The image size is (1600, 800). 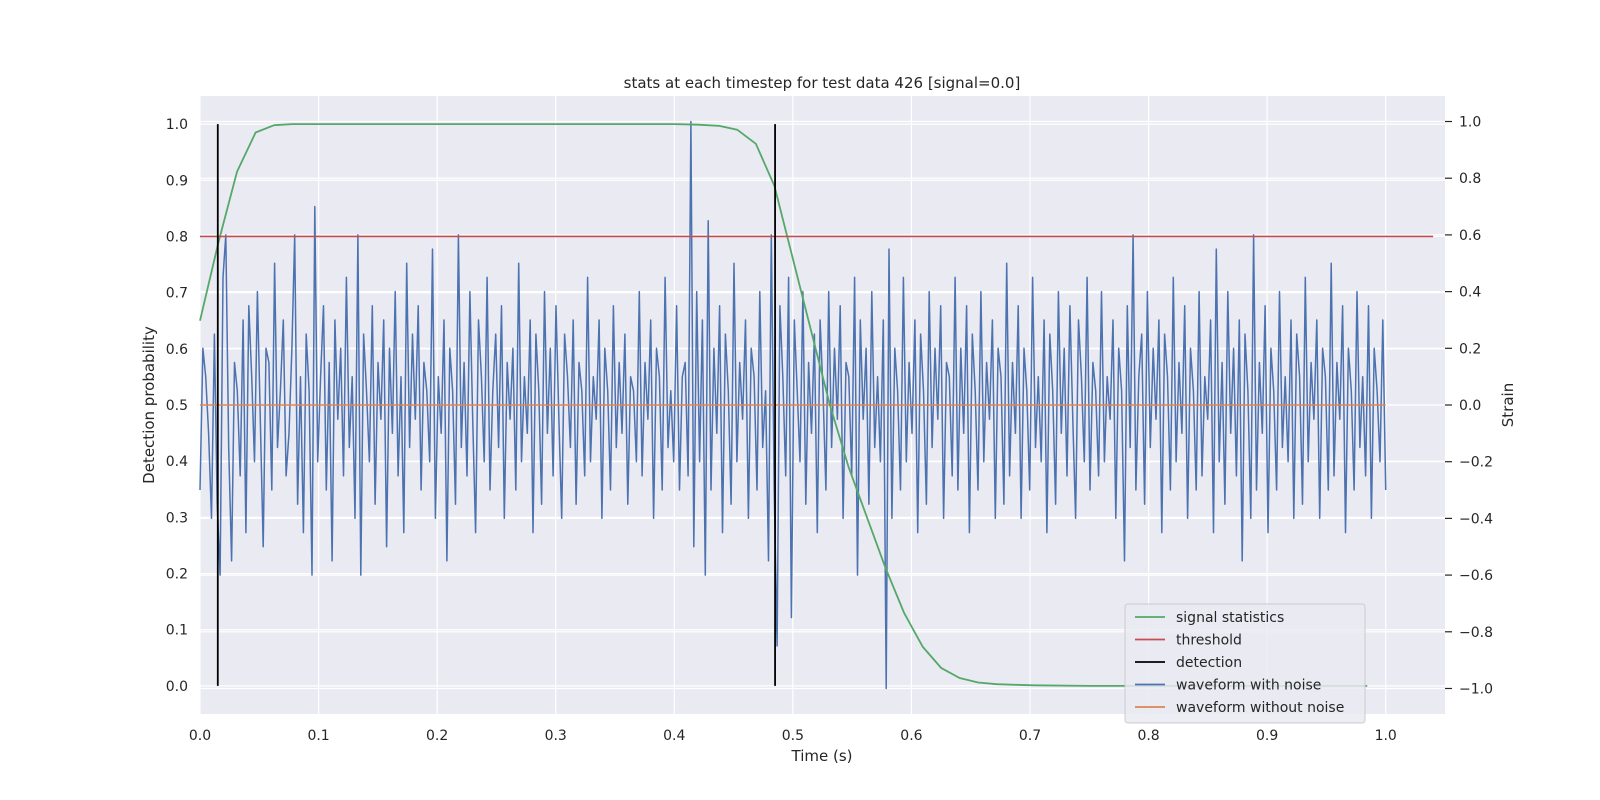 I want to click on x-tick-label: 0.2, so click(x=437, y=736).